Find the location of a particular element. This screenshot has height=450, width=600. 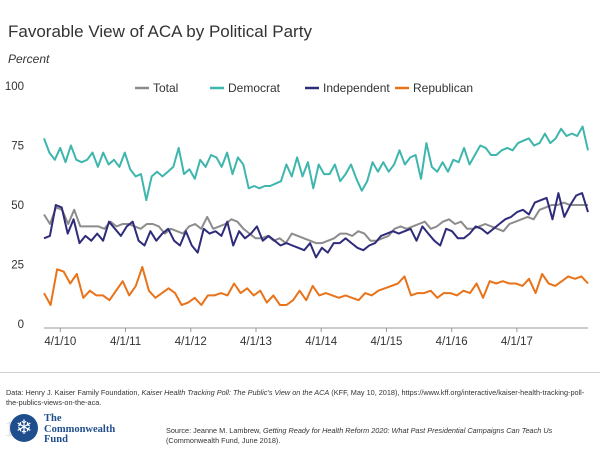

x-tick-label-7: 4/1/17 is located at coordinates (517, 342).